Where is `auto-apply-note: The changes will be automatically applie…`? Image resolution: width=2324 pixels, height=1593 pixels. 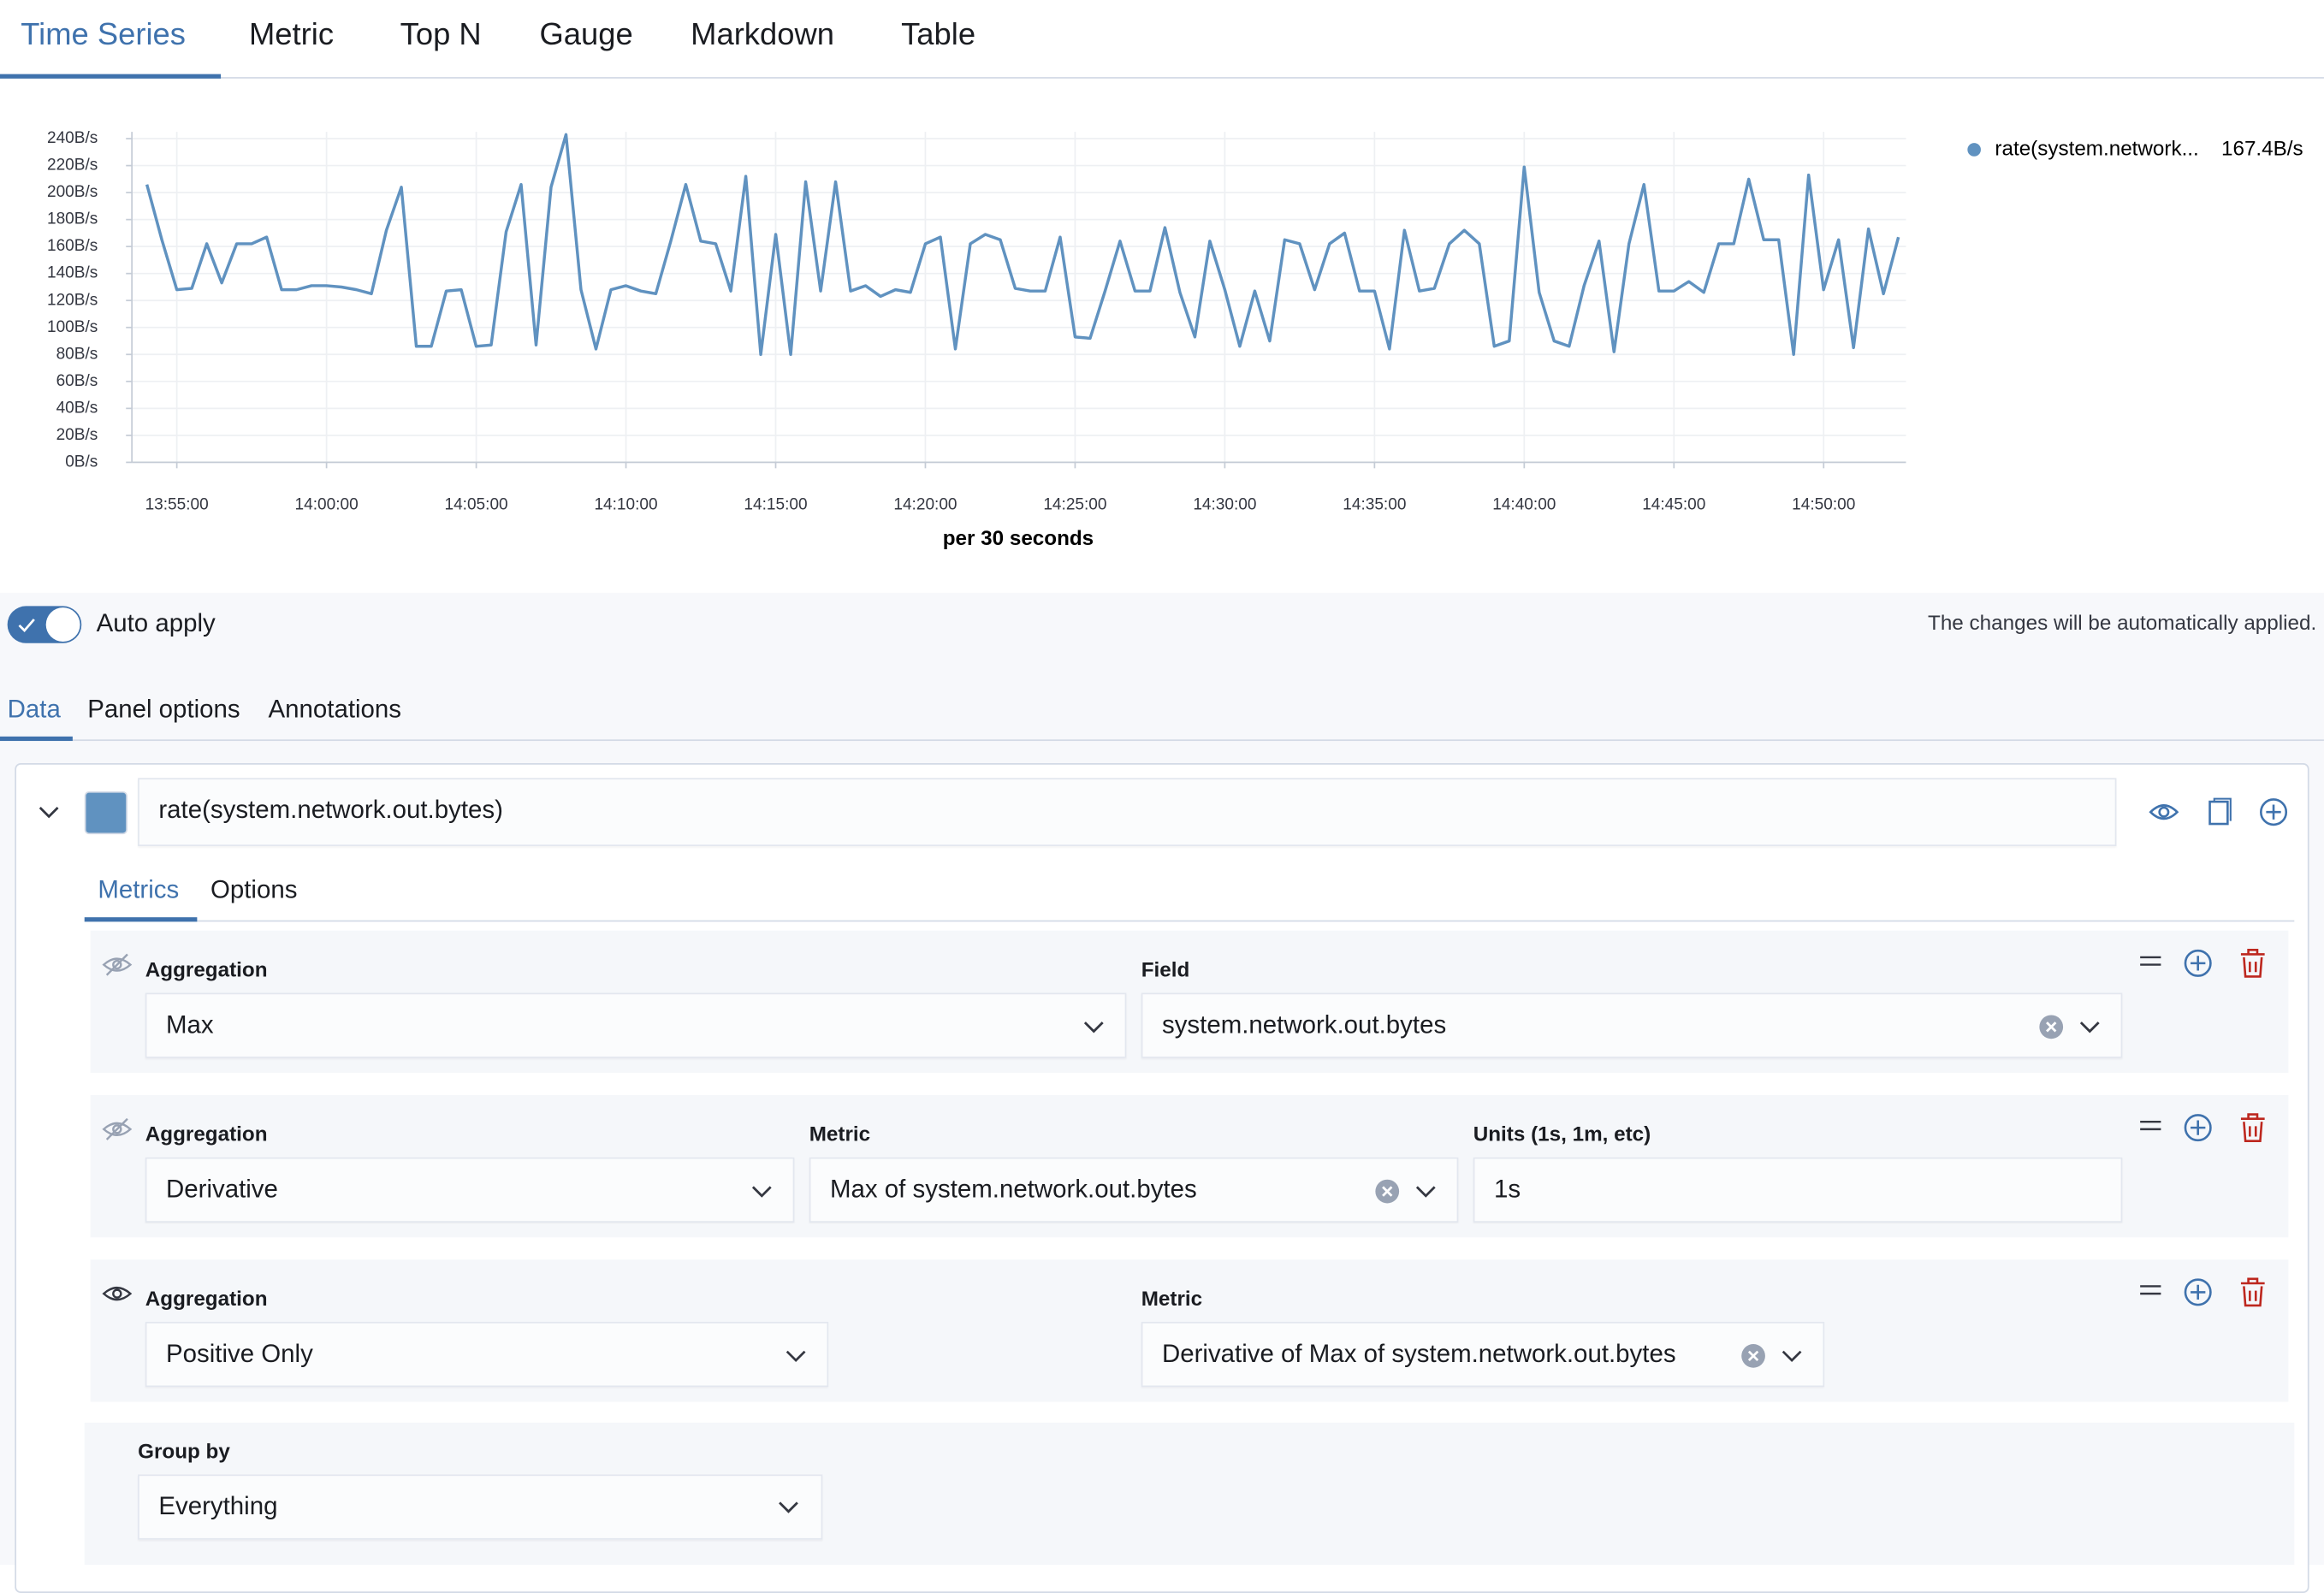
auto-apply-note: The changes will be automatically applie… is located at coordinates (2122, 622).